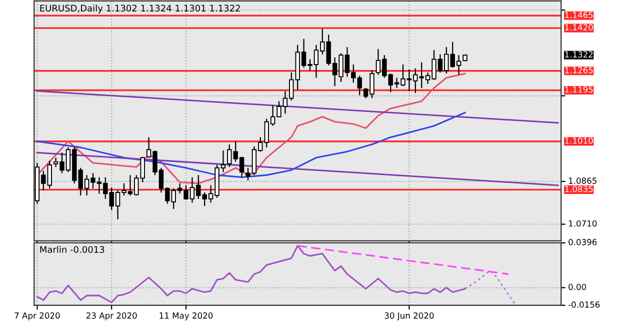  Describe the element at coordinates (584, 304) in the screenshot. I see `y-tick-label: -0.0156` at that location.